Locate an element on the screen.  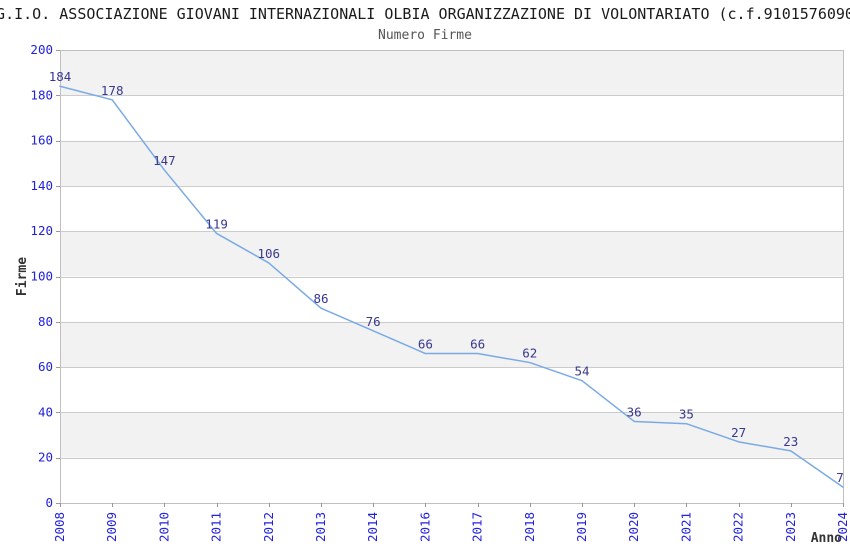
data-point-label: 7 is located at coordinates (840, 477).